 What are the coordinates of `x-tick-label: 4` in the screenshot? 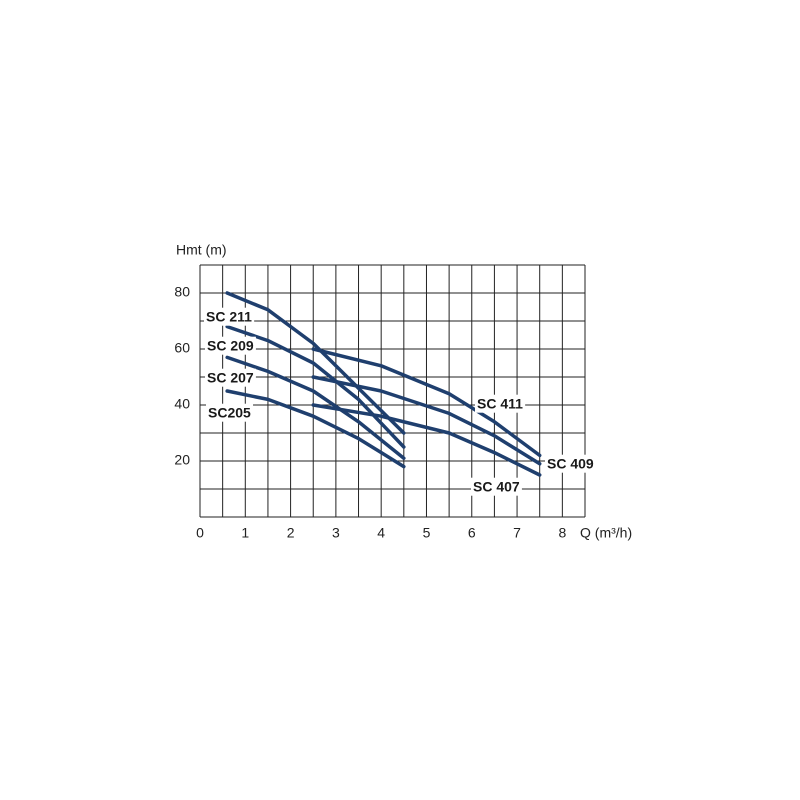 It's located at (381, 533).